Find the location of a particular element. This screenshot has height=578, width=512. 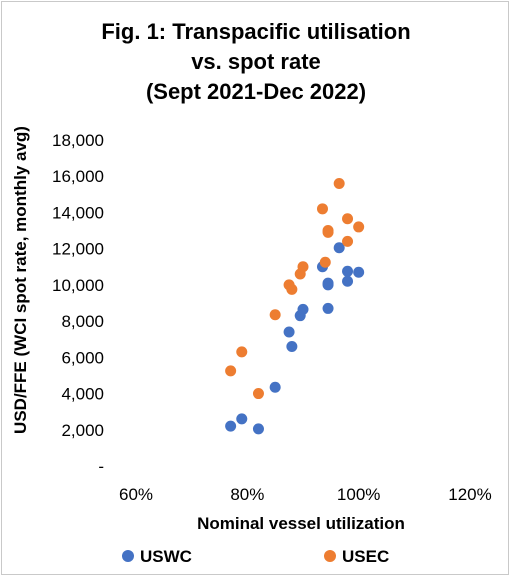

legend-marker-uswc is located at coordinates (128, 556).